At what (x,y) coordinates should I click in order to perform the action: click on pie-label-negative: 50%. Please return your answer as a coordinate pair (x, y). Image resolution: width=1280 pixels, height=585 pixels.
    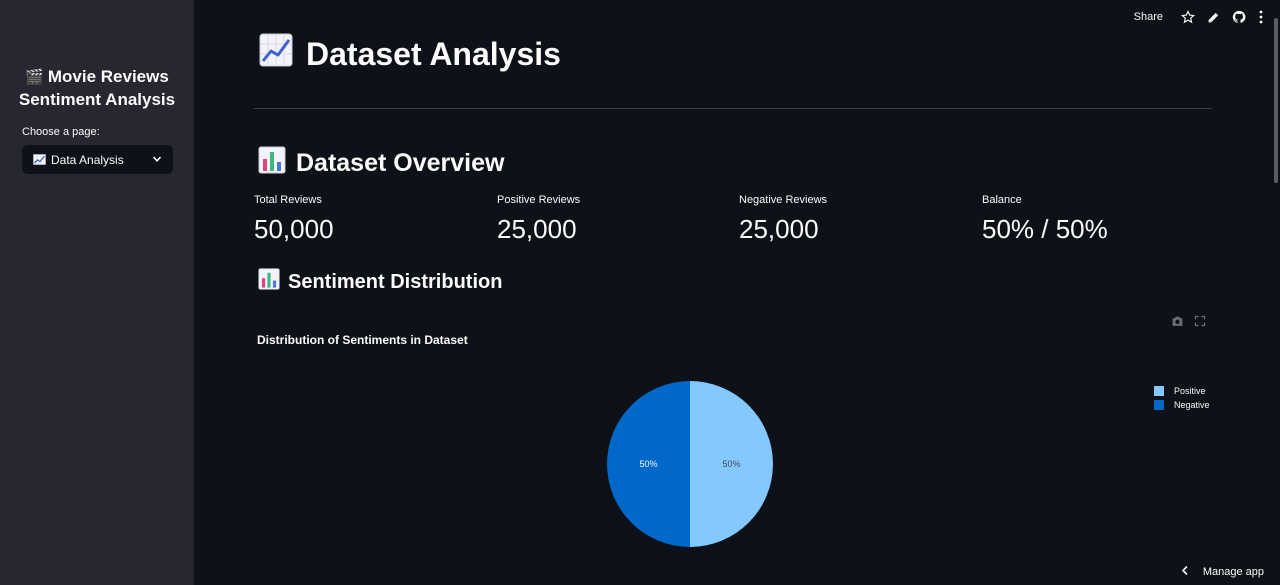
    Looking at the image, I should click on (648, 464).